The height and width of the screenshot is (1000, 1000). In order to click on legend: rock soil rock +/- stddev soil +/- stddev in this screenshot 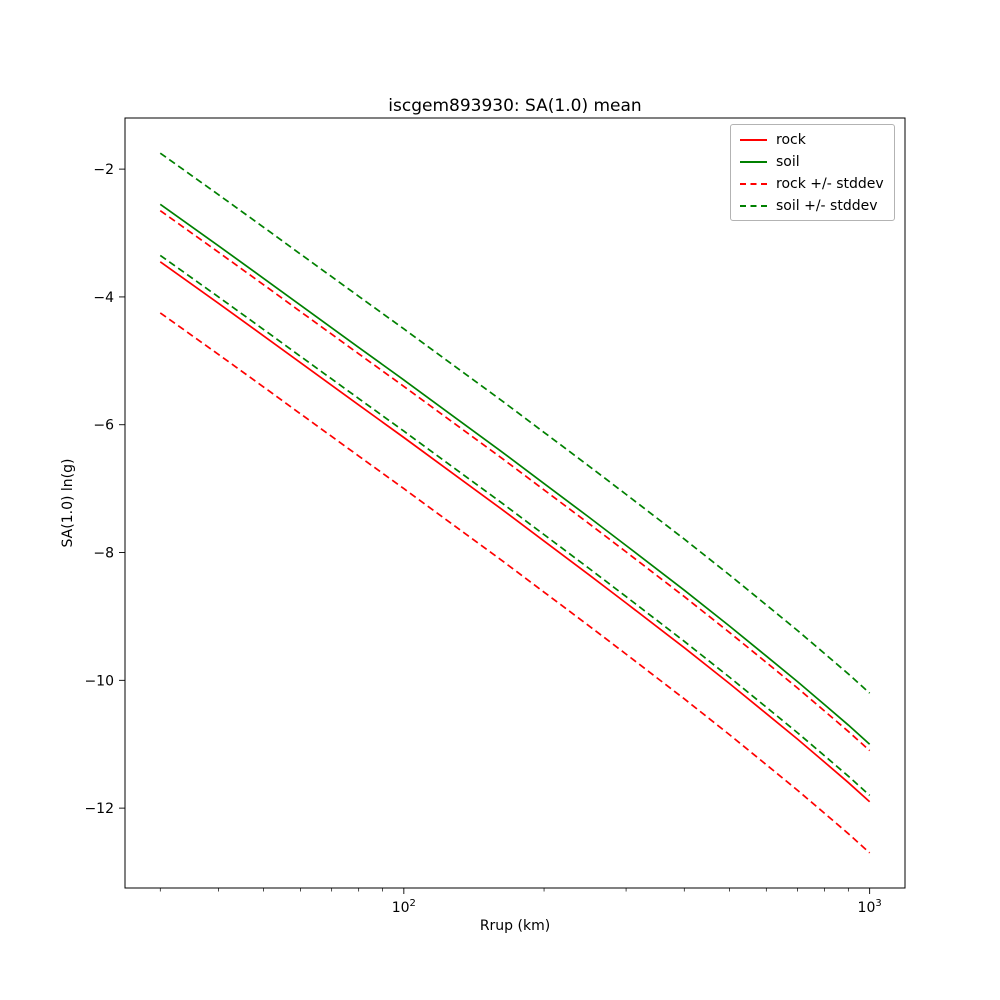, I will do `click(812, 172)`.